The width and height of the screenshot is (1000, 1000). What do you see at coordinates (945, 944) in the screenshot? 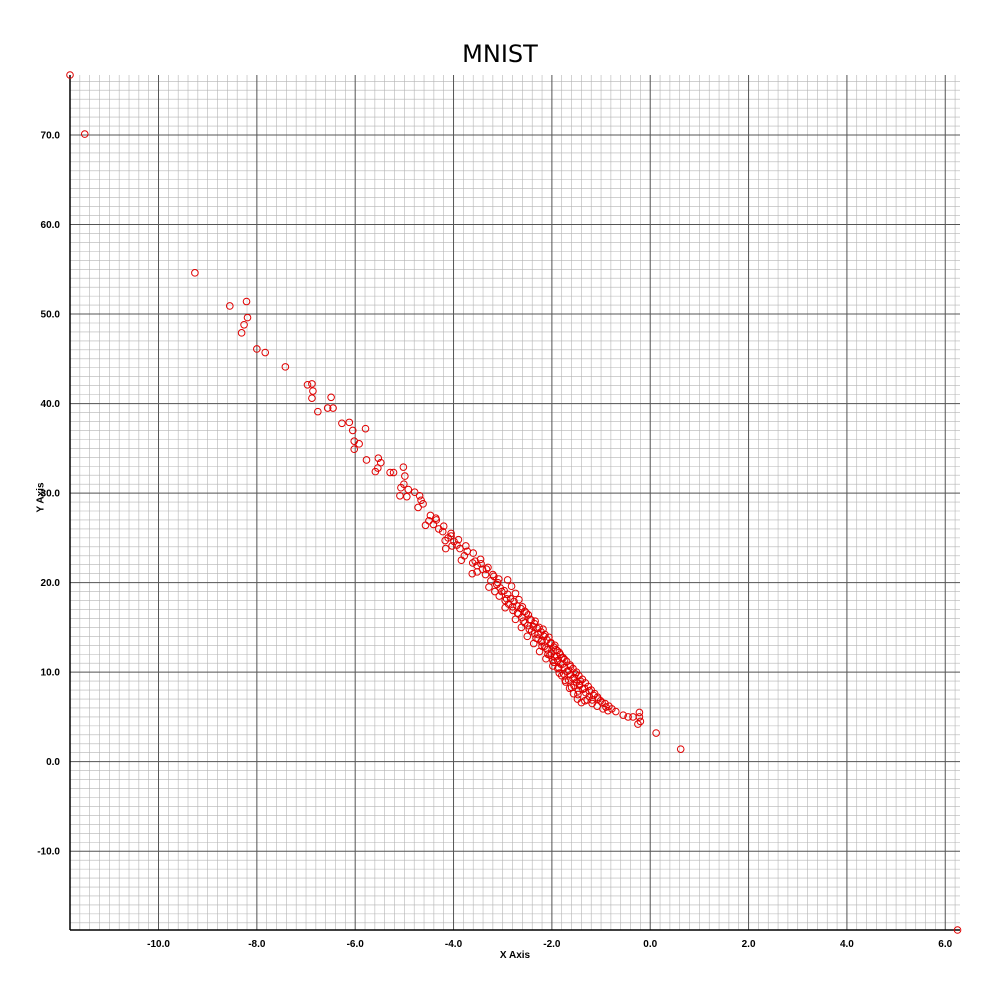
I see `x-tick-label: 6.0` at bounding box center [945, 944].